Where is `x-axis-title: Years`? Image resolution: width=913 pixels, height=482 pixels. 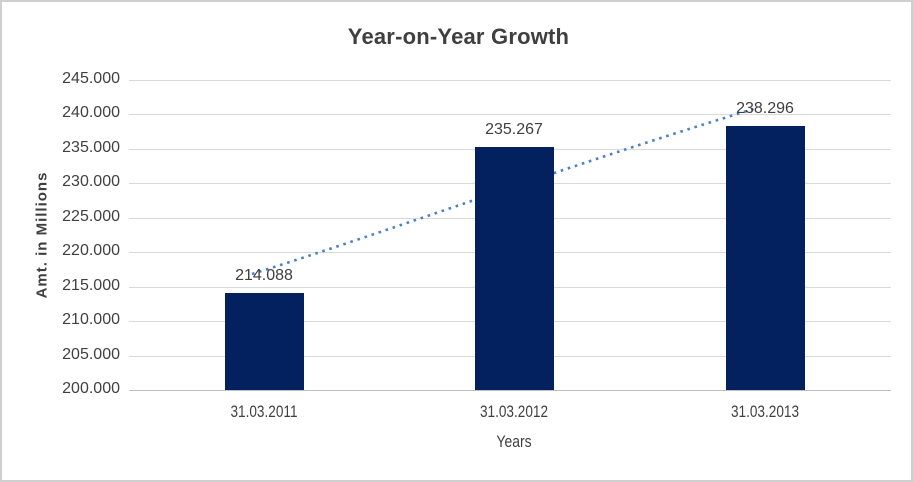
x-axis-title: Years is located at coordinates (514, 441).